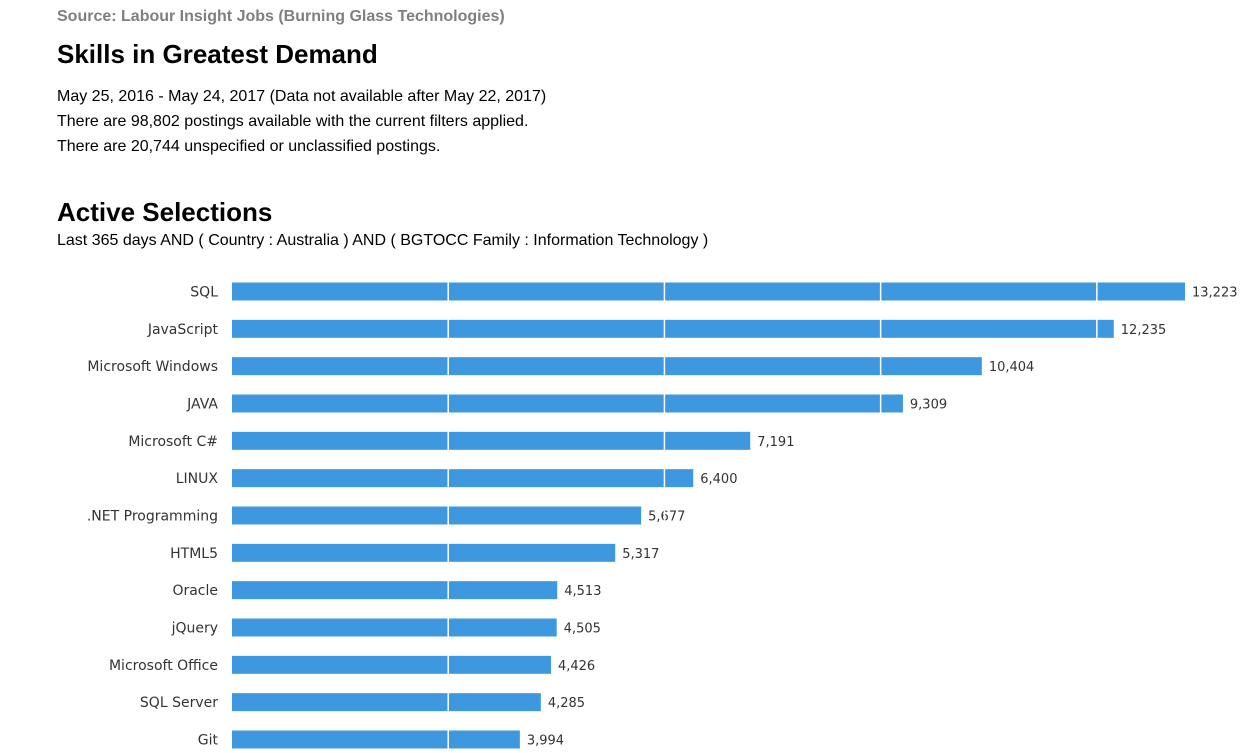  What do you see at coordinates (217, 54) in the screenshot?
I see `page-title: Skills in Greatest Demand` at bounding box center [217, 54].